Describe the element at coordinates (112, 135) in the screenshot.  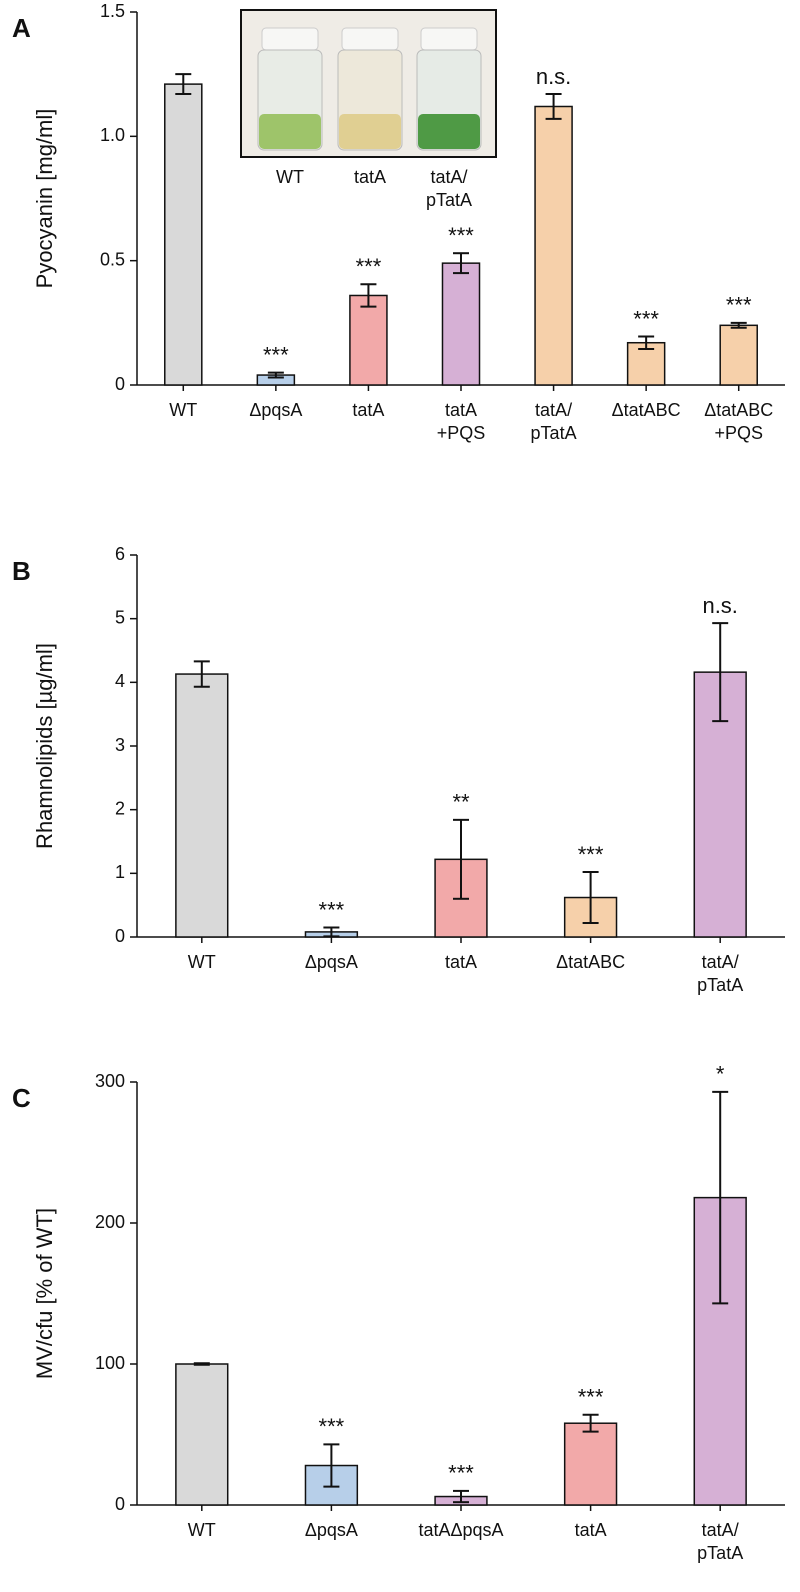
I see `y-tick-label: 1.0` at that location.